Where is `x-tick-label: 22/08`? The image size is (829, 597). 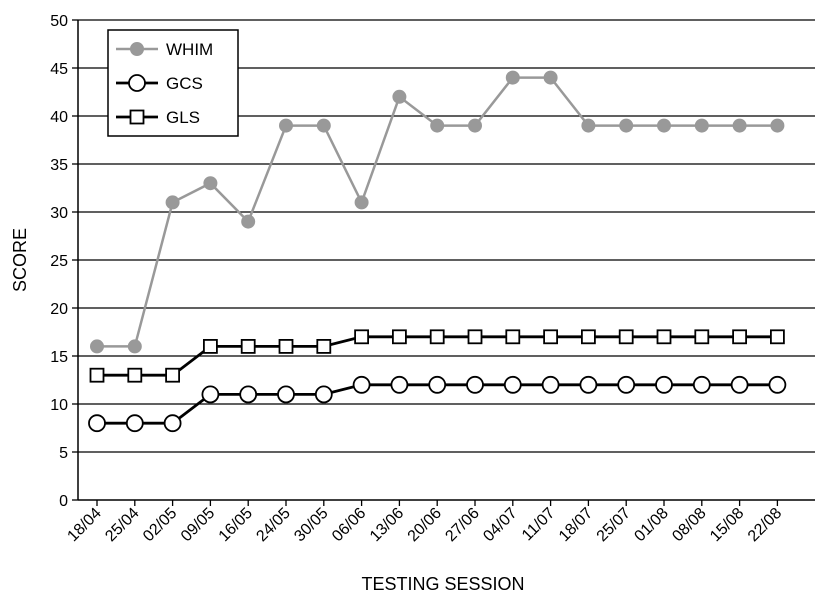 x-tick-label: 22/08 is located at coordinates (765, 525).